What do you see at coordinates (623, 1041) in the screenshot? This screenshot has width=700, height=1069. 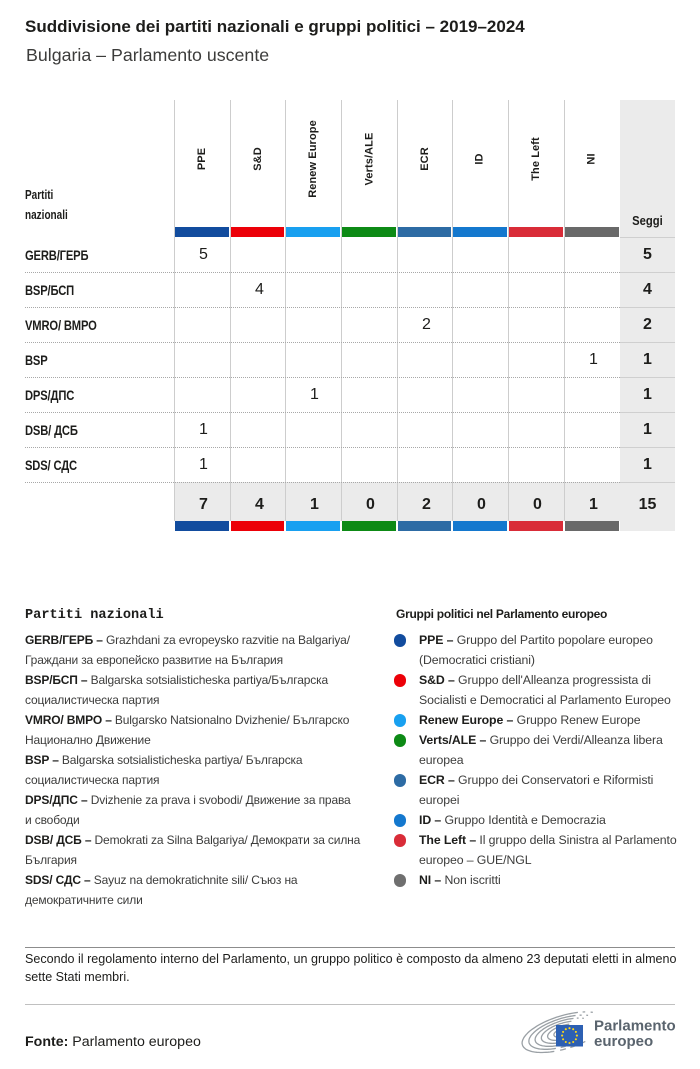 I see `svg-text: europeo` at bounding box center [623, 1041].